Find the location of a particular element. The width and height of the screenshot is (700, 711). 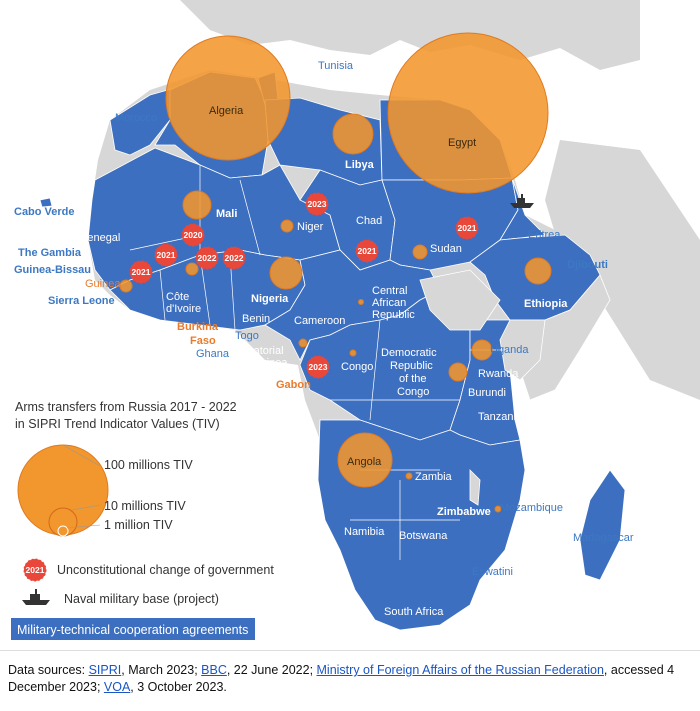

svg-text: Central is located at coordinates (389, 291).